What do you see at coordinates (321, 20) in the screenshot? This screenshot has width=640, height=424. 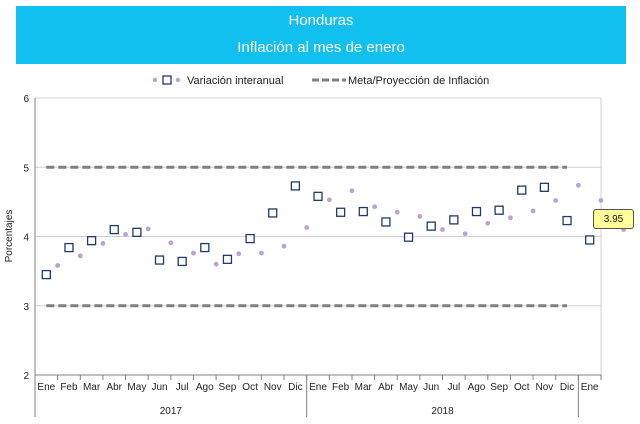 I see `chart-title: Honduras` at bounding box center [321, 20].